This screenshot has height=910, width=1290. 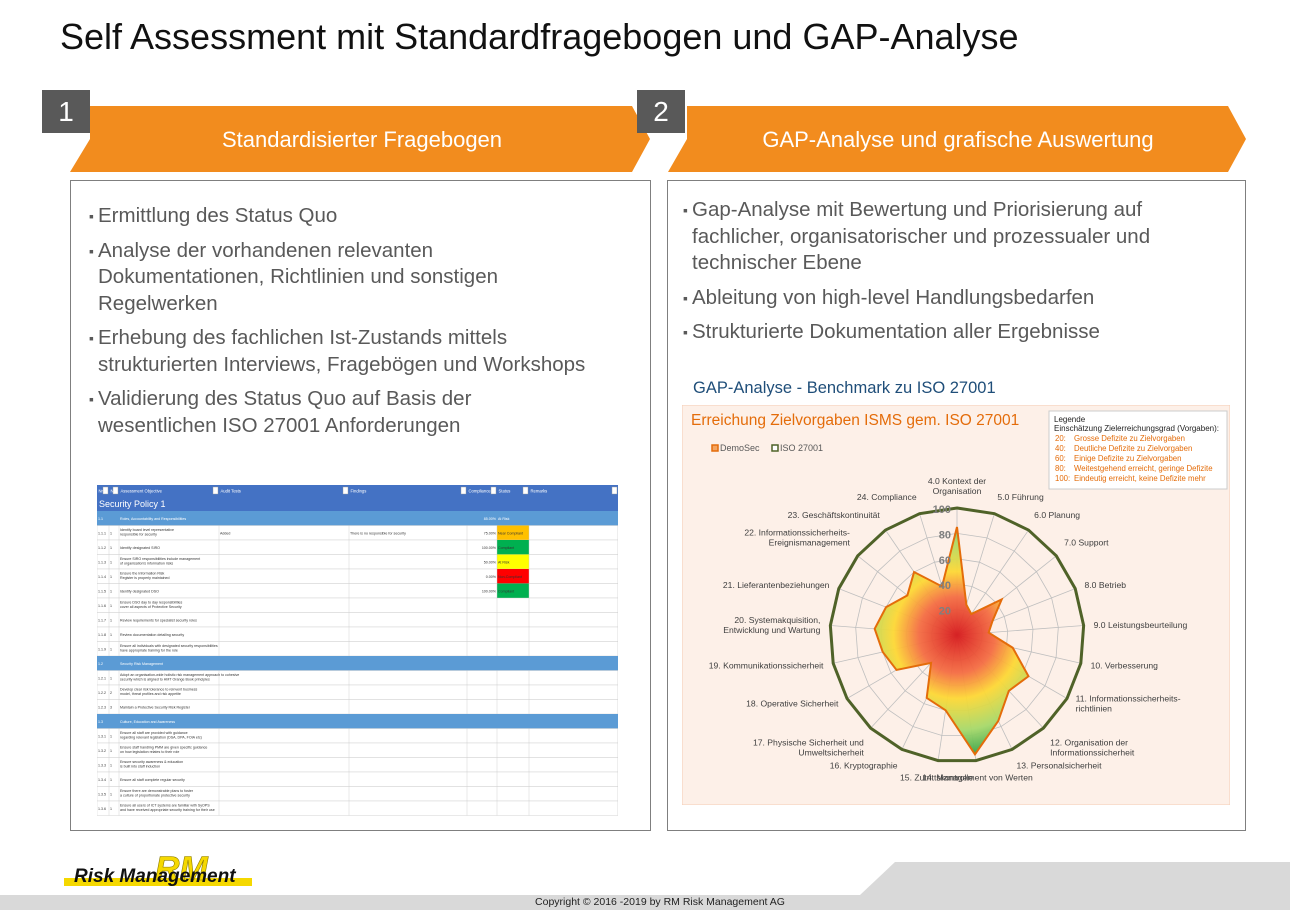 What do you see at coordinates (505, 491) in the screenshot?
I see `column-header: Status` at bounding box center [505, 491].